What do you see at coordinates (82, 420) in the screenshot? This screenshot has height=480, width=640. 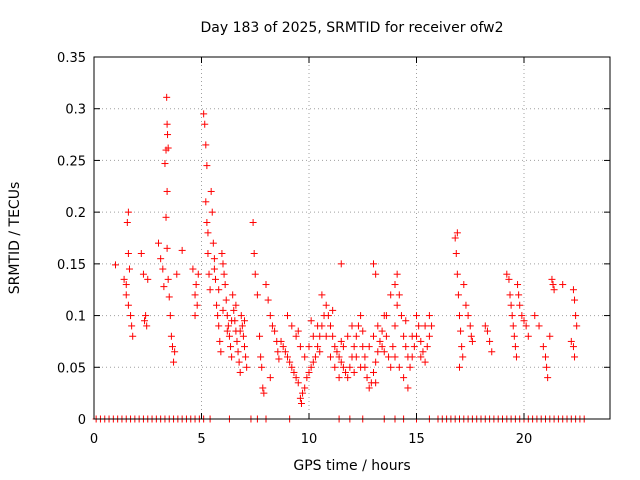 I see `y-tick-label: 0` at bounding box center [82, 420].